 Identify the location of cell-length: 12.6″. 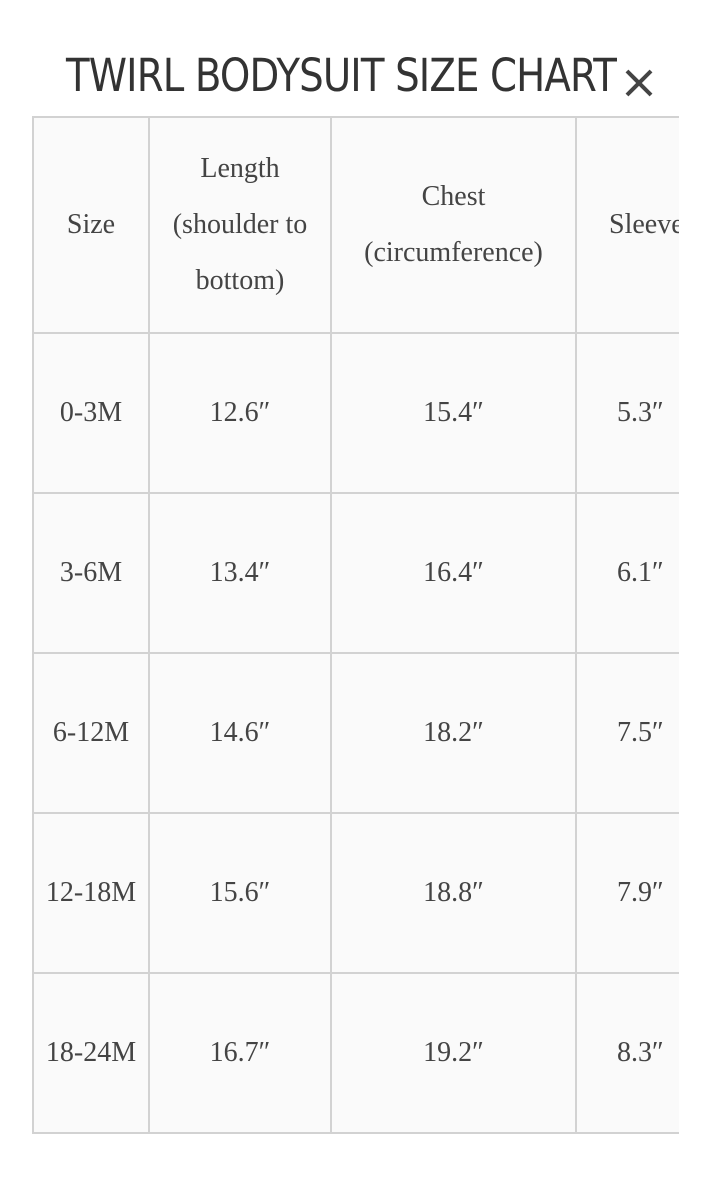
(240, 413).